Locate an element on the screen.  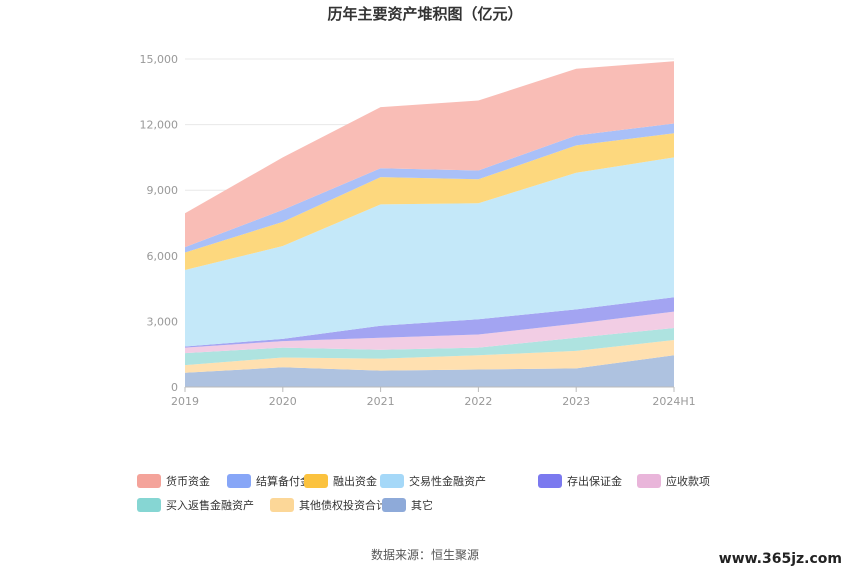
x-tick-label: 2022 is located at coordinates (478, 401).